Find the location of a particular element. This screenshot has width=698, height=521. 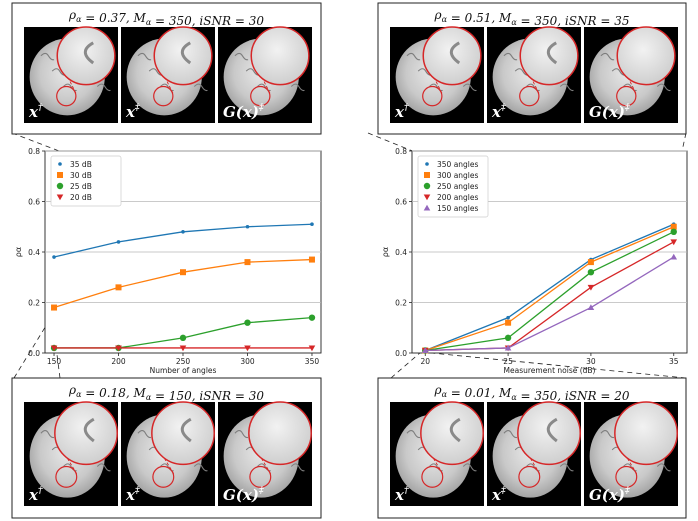

title-text: = 350, iSNR = 20 is located at coordinates (573, 396).